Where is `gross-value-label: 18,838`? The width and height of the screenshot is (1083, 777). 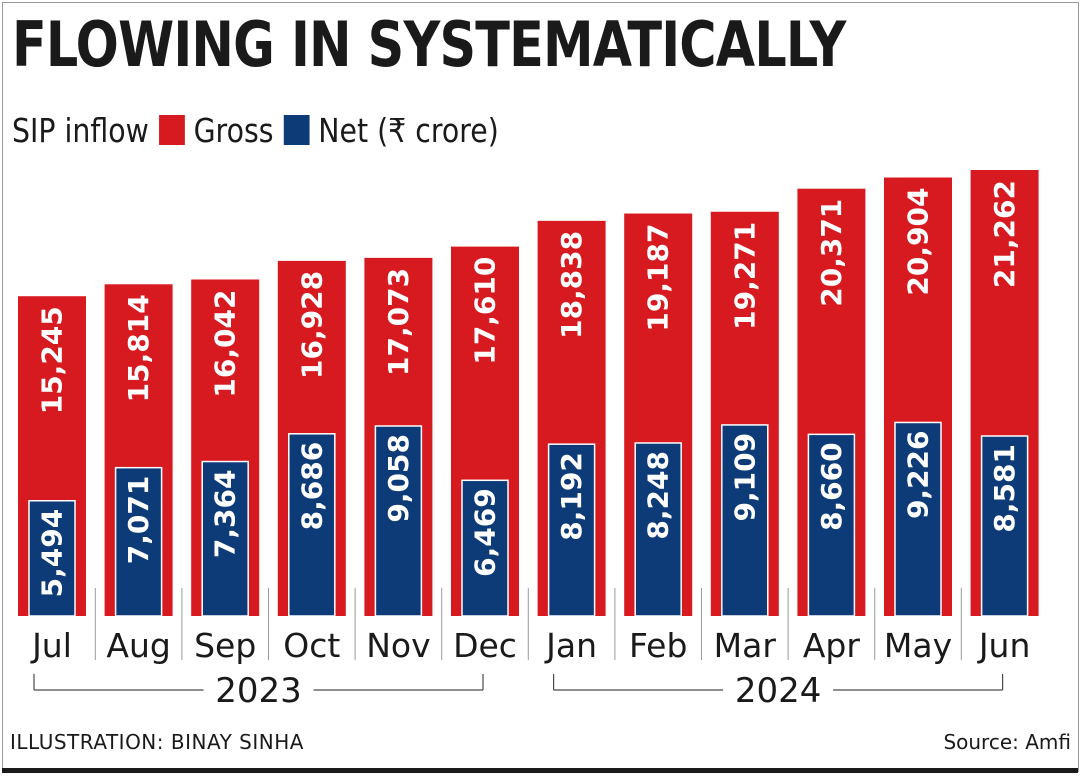 gross-value-label: 18,838 is located at coordinates (571, 285).